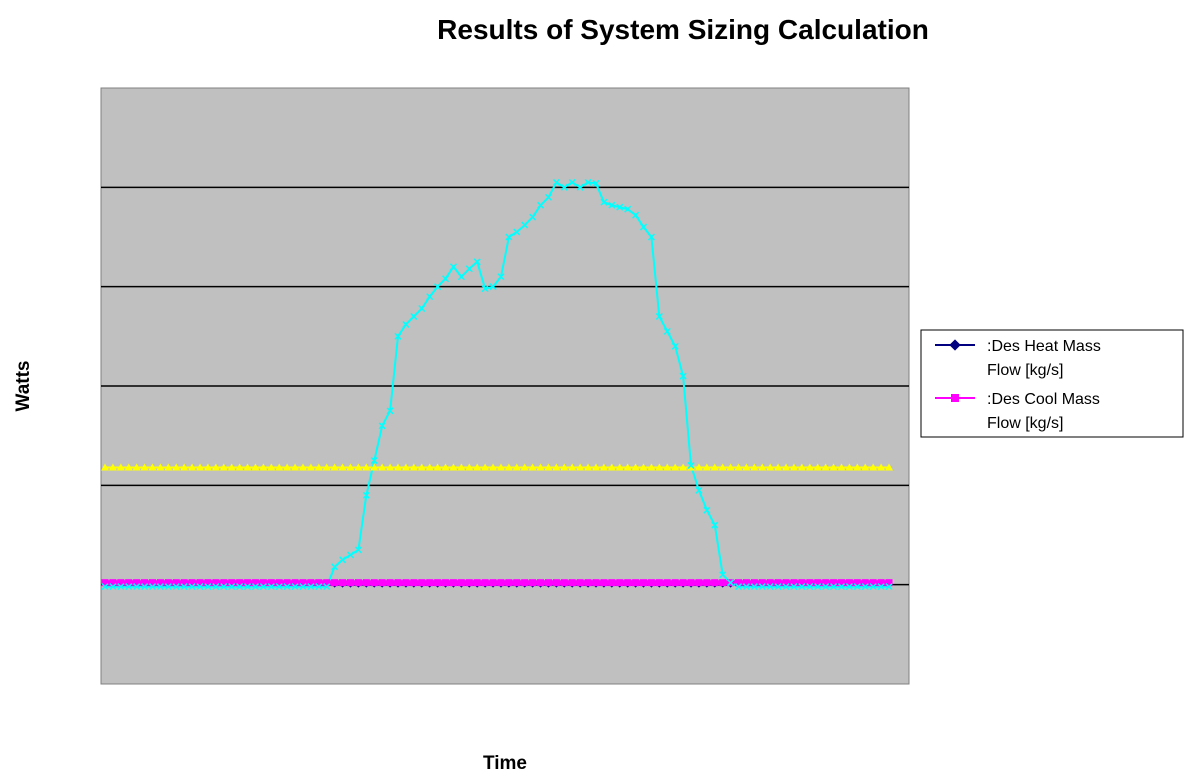  What do you see at coordinates (955, 398) in the screenshot?
I see `legend-swatch-cool-marker` at bounding box center [955, 398].